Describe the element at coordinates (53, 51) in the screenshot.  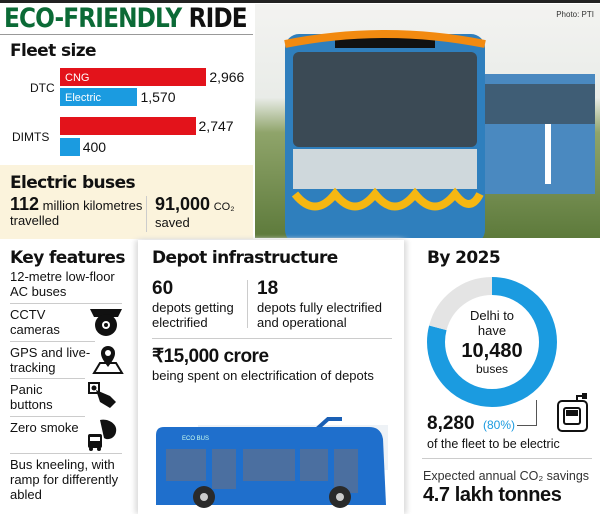
I see `fleet-heading: Fleet size` at that location.